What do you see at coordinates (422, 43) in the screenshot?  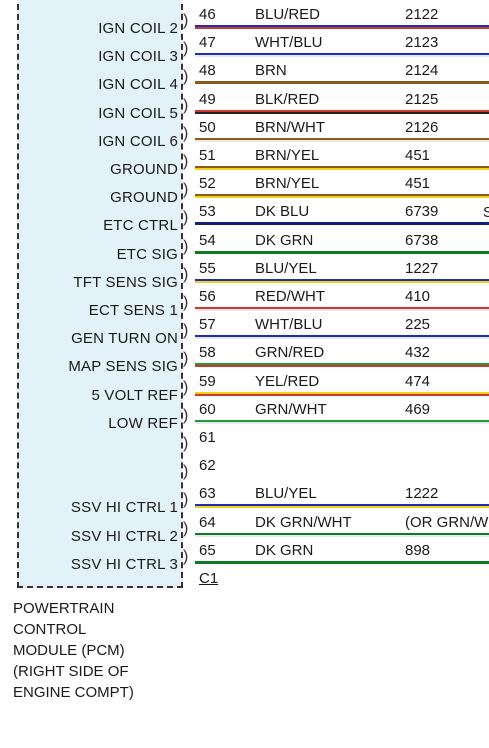 I see `circuit-number: 2123` at bounding box center [422, 43].